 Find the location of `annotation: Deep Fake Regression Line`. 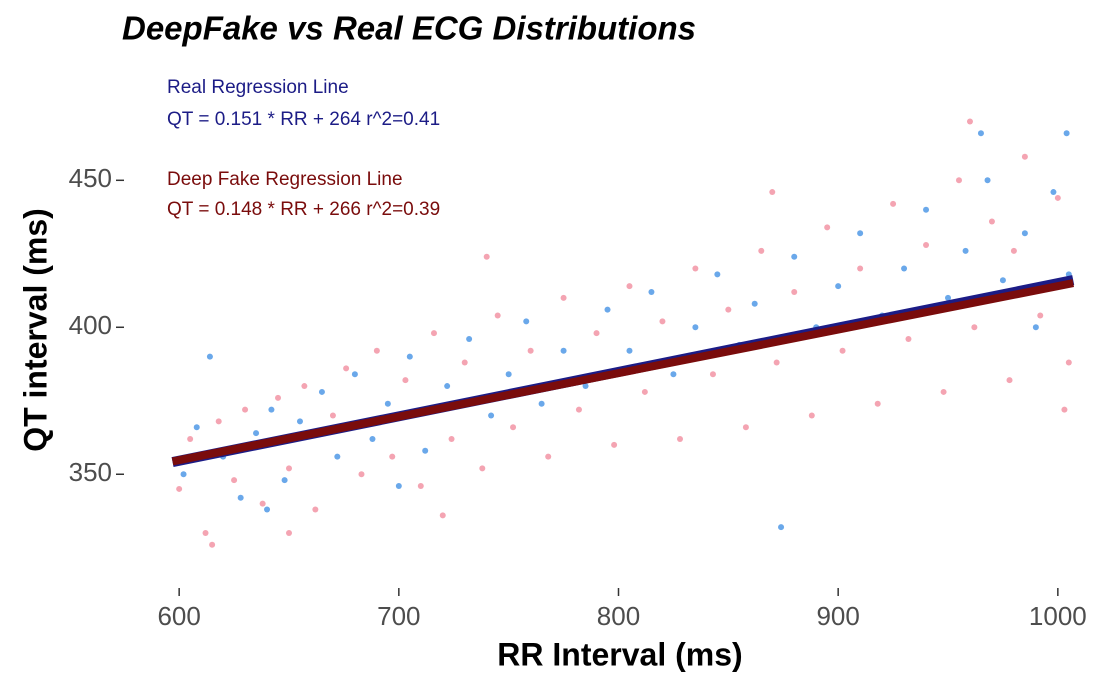

annotation: Deep Fake Regression Line is located at coordinates (285, 179).